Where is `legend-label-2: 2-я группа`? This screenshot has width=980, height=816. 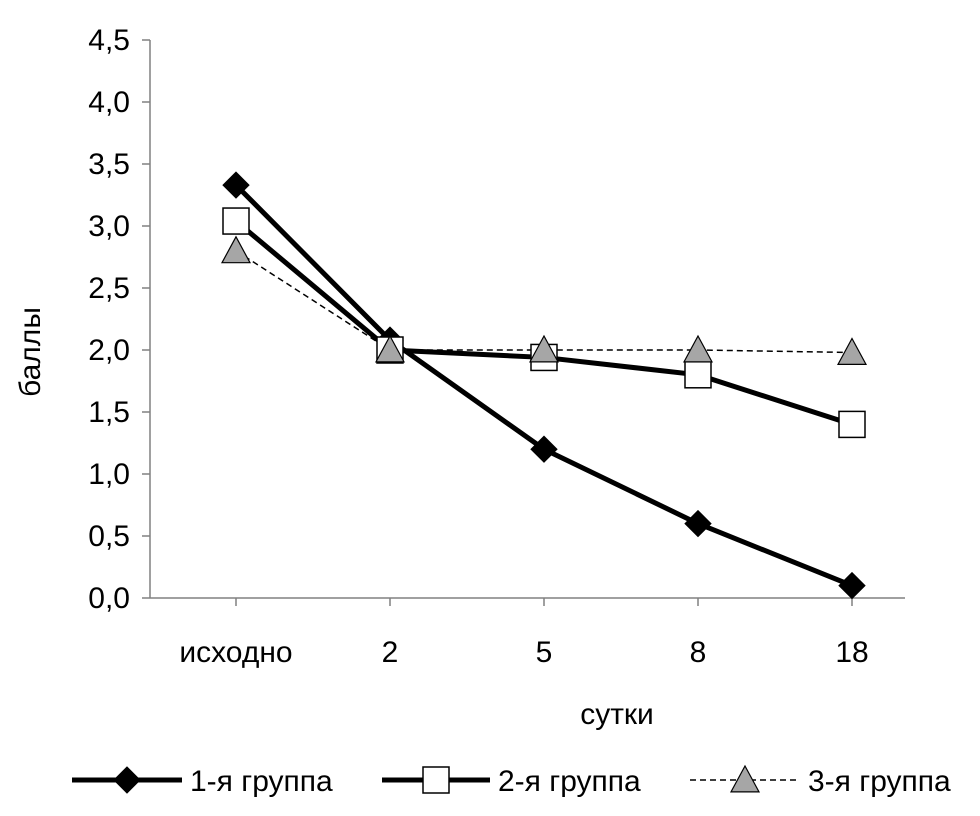
legend-label-2: 2-я группа is located at coordinates (569, 781).